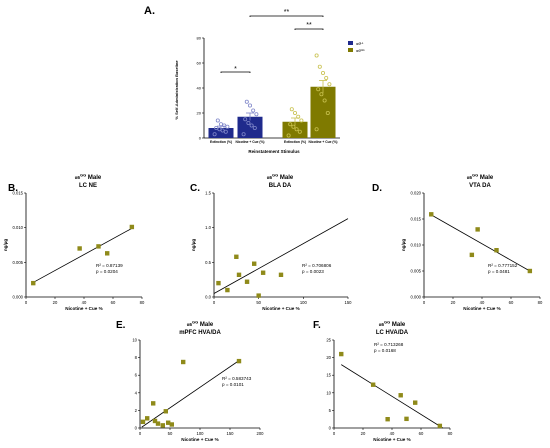 Image resolution: width=550 pixels, height=448 pixels. What do you see at coordinates (363, 433) in the screenshot?
I see `x-tick-label: 20` at bounding box center [363, 433].